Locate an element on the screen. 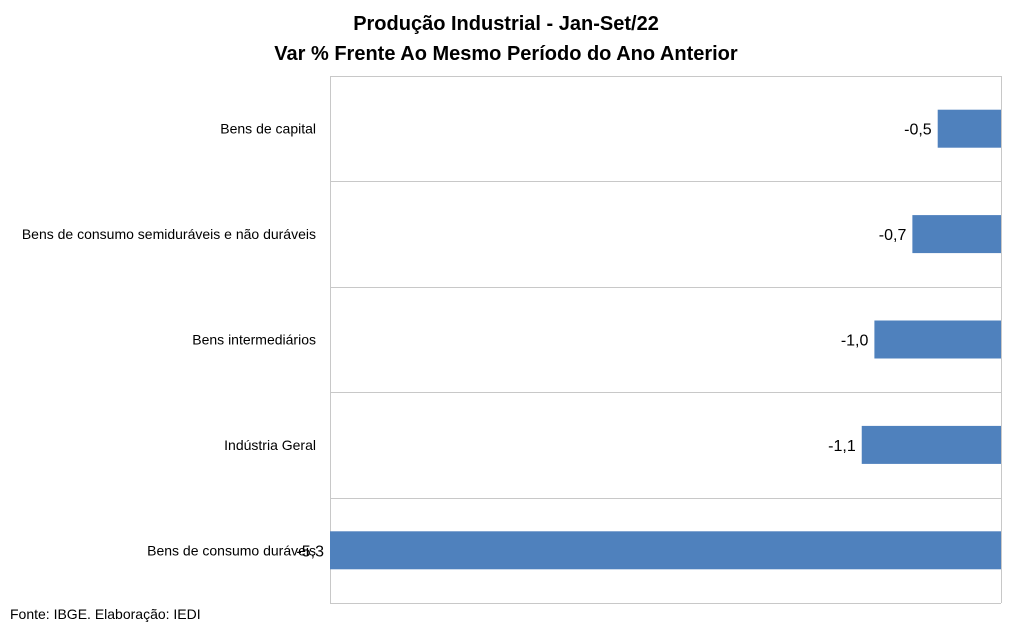  category-label: Indústria Geral is located at coordinates (270, 445).